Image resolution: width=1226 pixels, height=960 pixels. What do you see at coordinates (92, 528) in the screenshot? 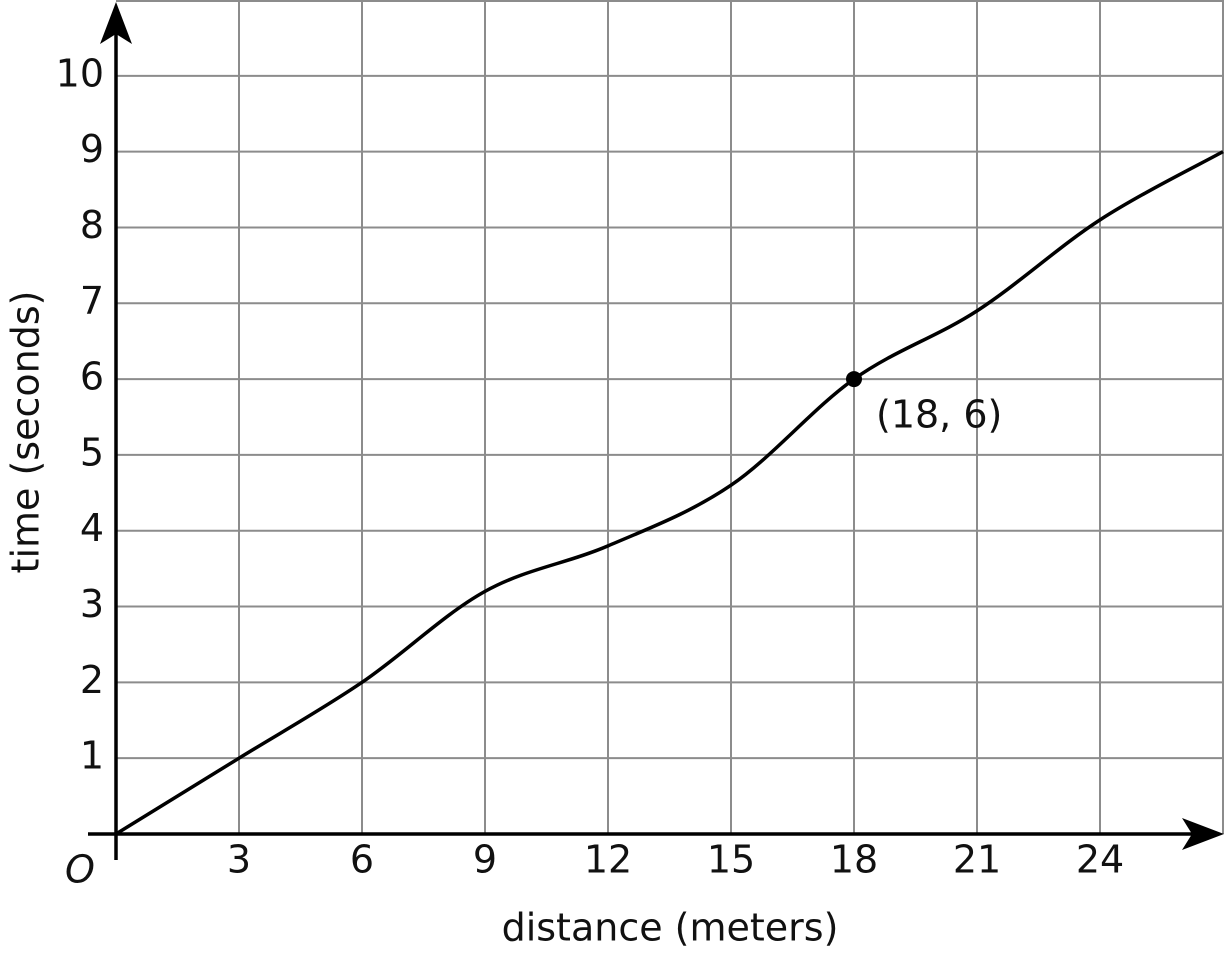
I see `y-tick-label: 4` at bounding box center [92, 528].